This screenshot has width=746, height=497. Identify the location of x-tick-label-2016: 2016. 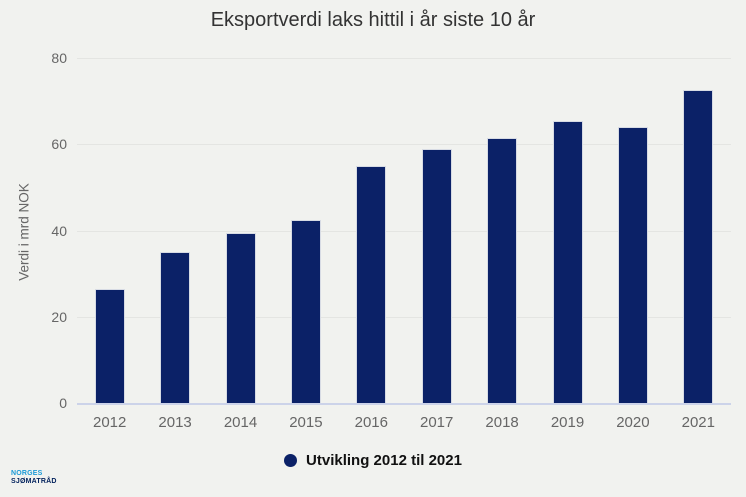
(371, 422).